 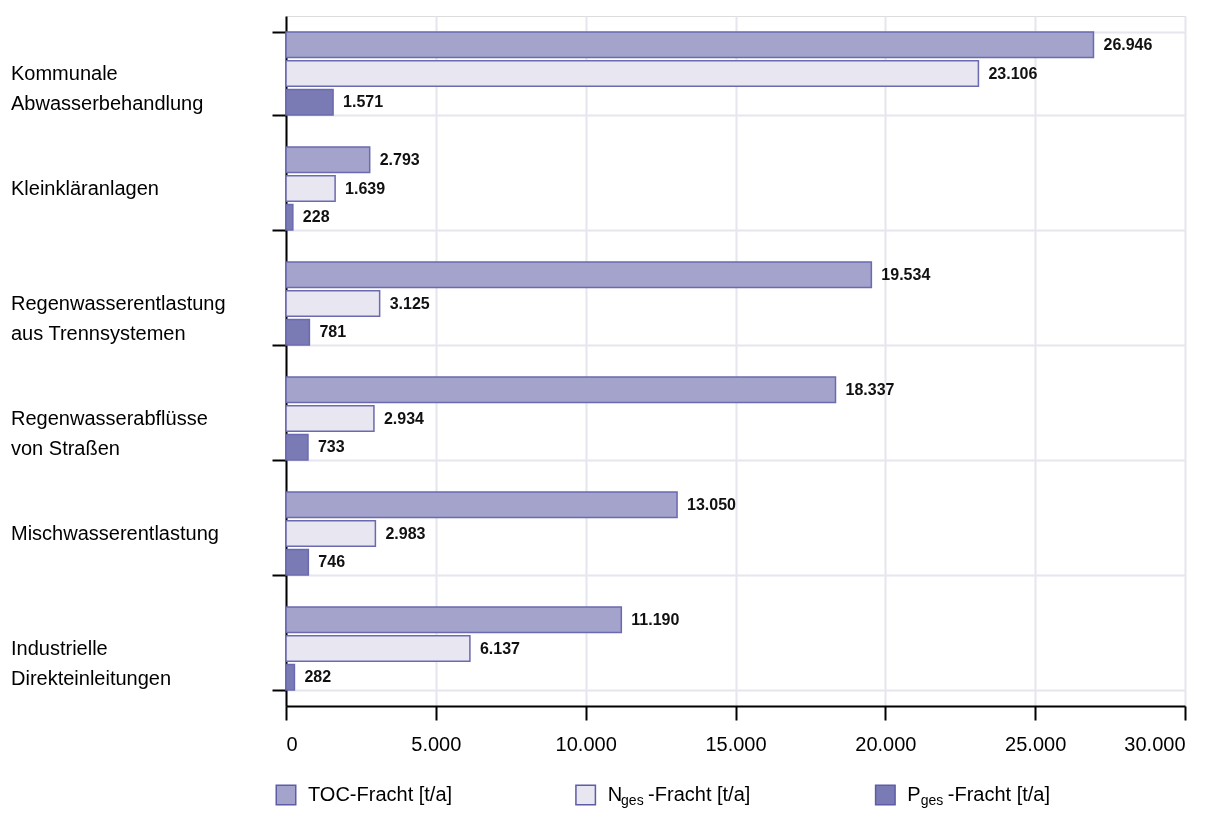 What do you see at coordinates (331, 447) in the screenshot?
I see `data-label: 733` at bounding box center [331, 447].